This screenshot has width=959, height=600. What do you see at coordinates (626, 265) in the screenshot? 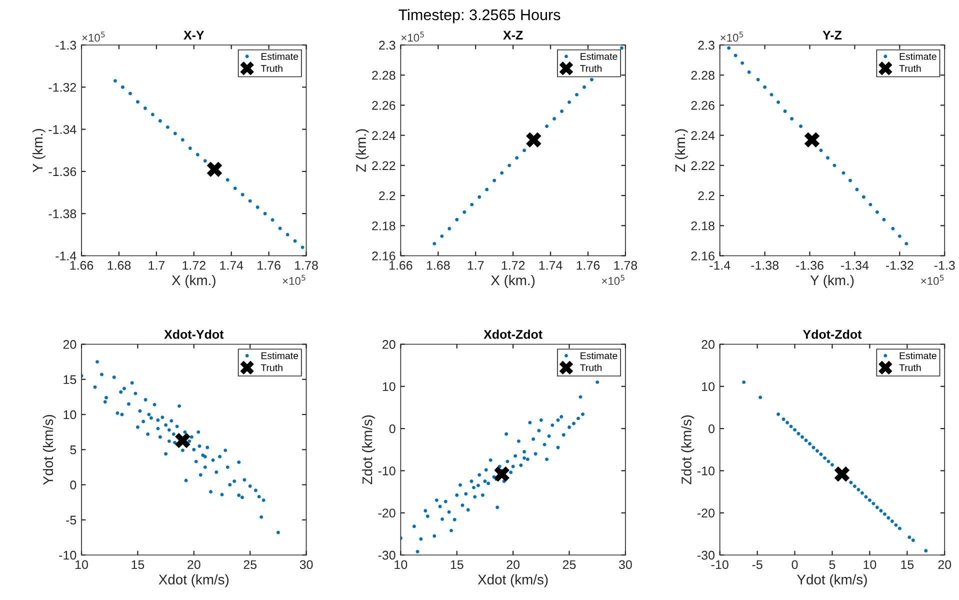
I see `x-tick-label: 1.78` at bounding box center [626, 265].